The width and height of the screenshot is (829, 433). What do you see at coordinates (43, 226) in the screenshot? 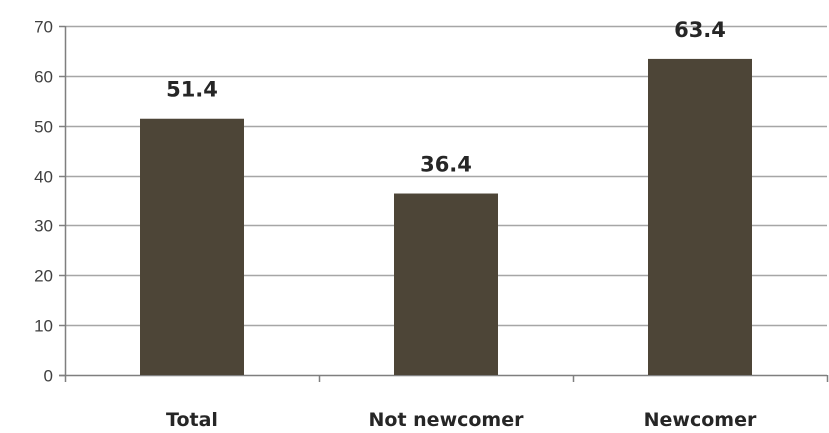
I see `y-tick-label: 30` at bounding box center [43, 226].